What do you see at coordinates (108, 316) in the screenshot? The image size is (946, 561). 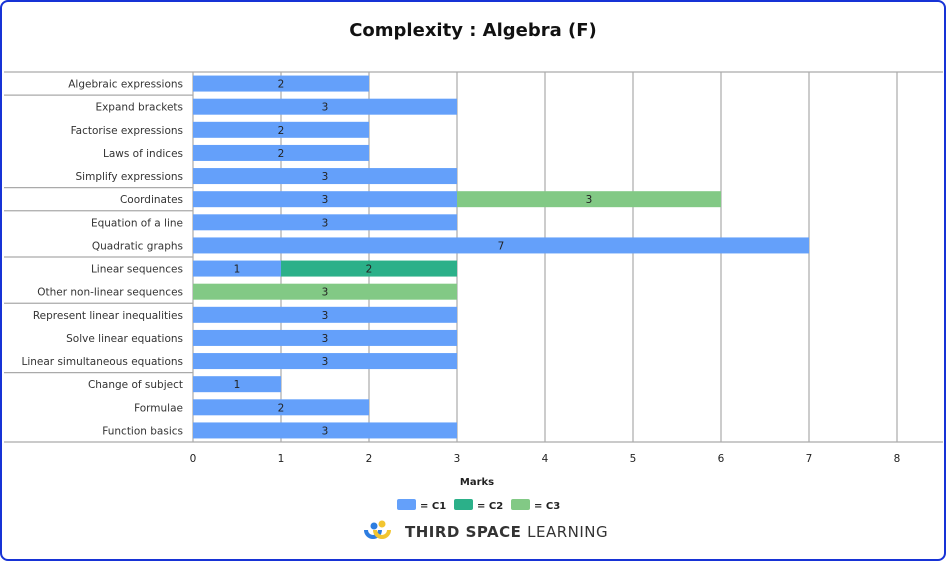 I see `category-label: Represent linear inequalities` at bounding box center [108, 316].